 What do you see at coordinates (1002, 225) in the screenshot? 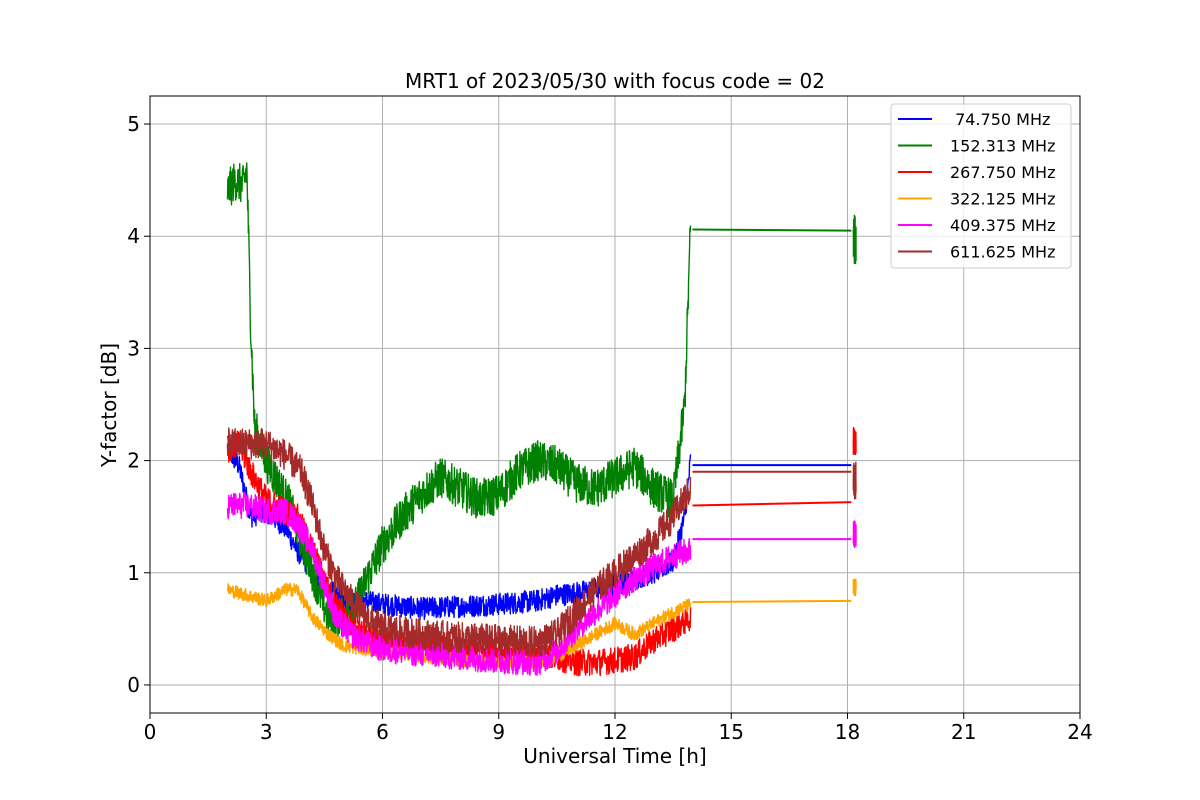
I see `legend-label: 409.375 MHz` at bounding box center [1002, 225].